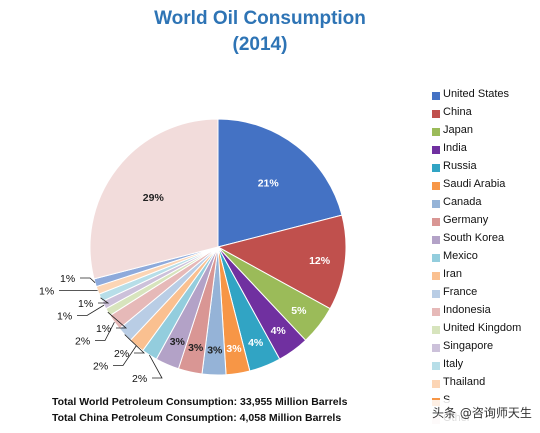  I want to click on legend-item: France, so click(485, 295).